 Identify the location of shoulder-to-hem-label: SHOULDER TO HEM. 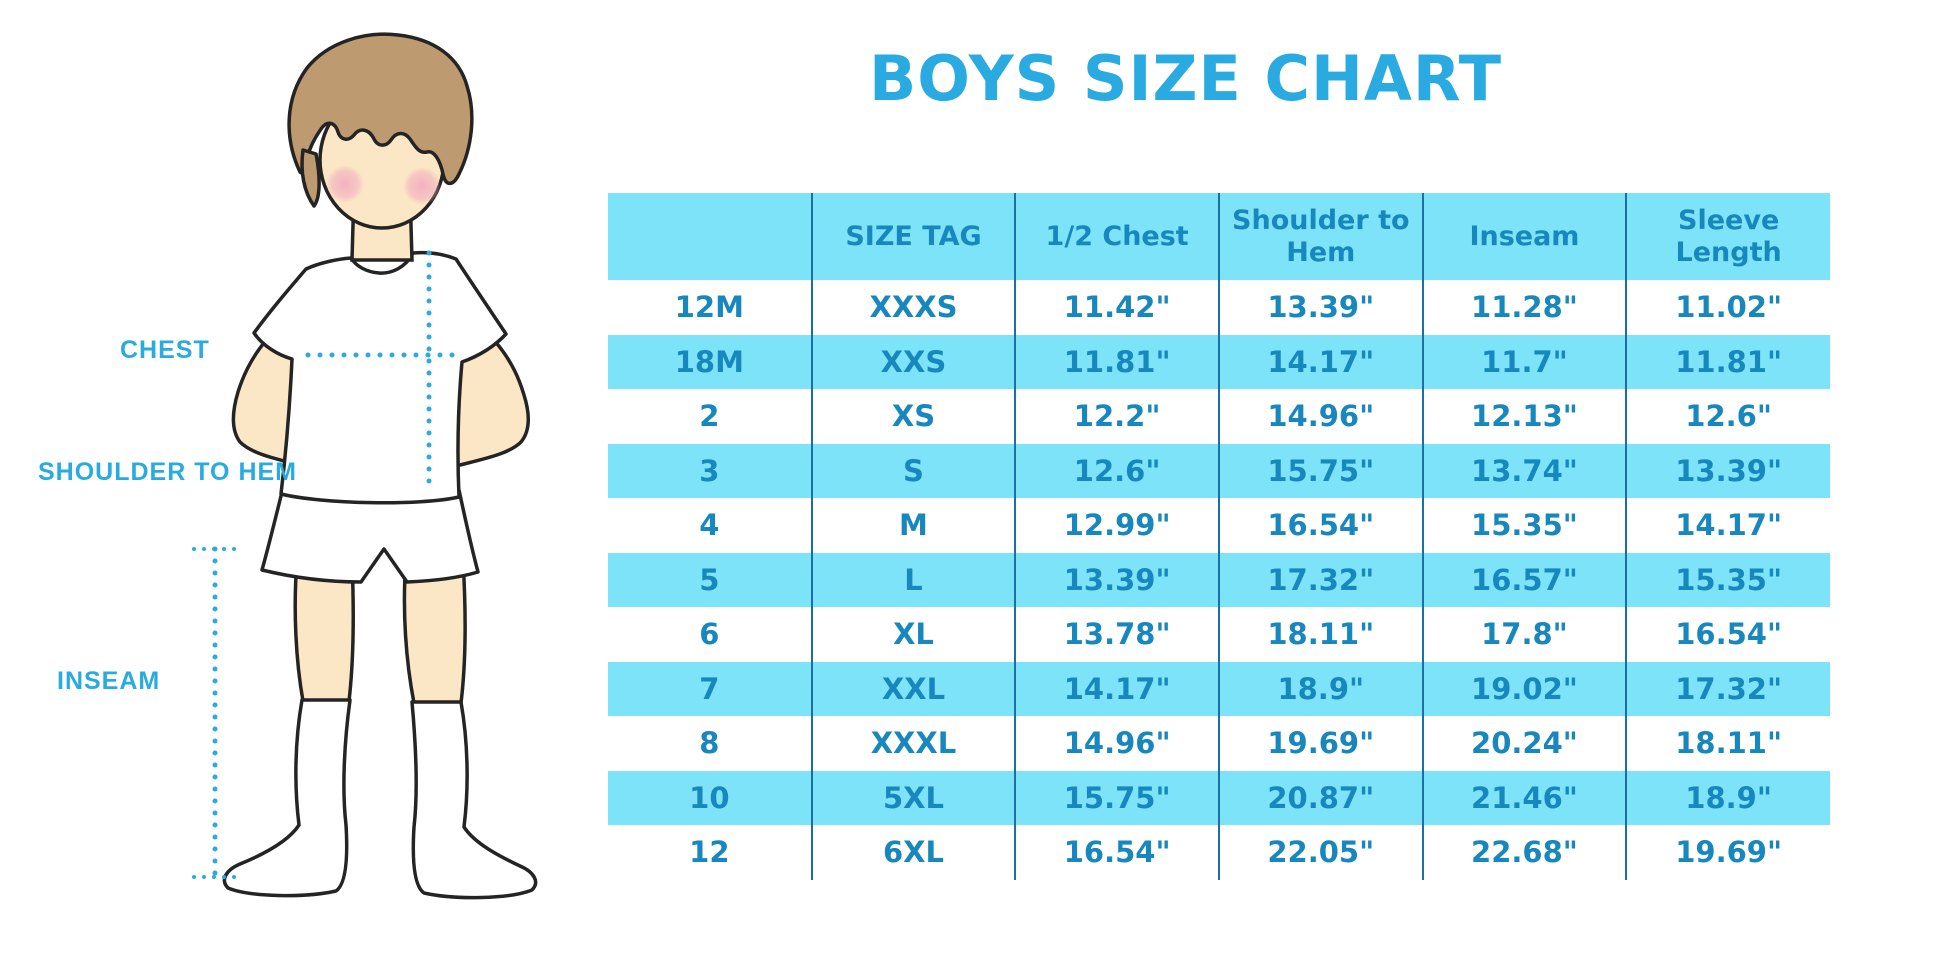
(167, 472).